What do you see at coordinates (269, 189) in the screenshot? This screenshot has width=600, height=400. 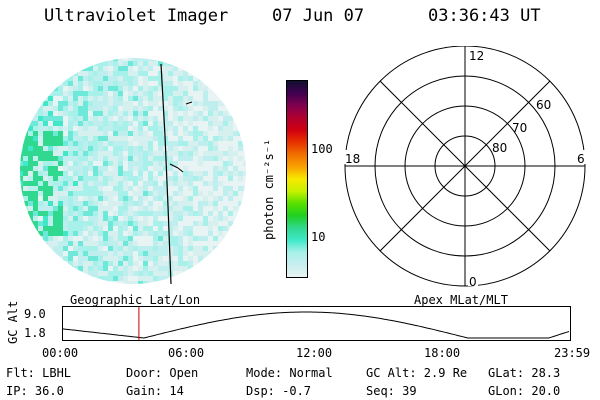 I see `colorbar-unit-label: photon cm⁻²s⁻¹` at bounding box center [269, 189].